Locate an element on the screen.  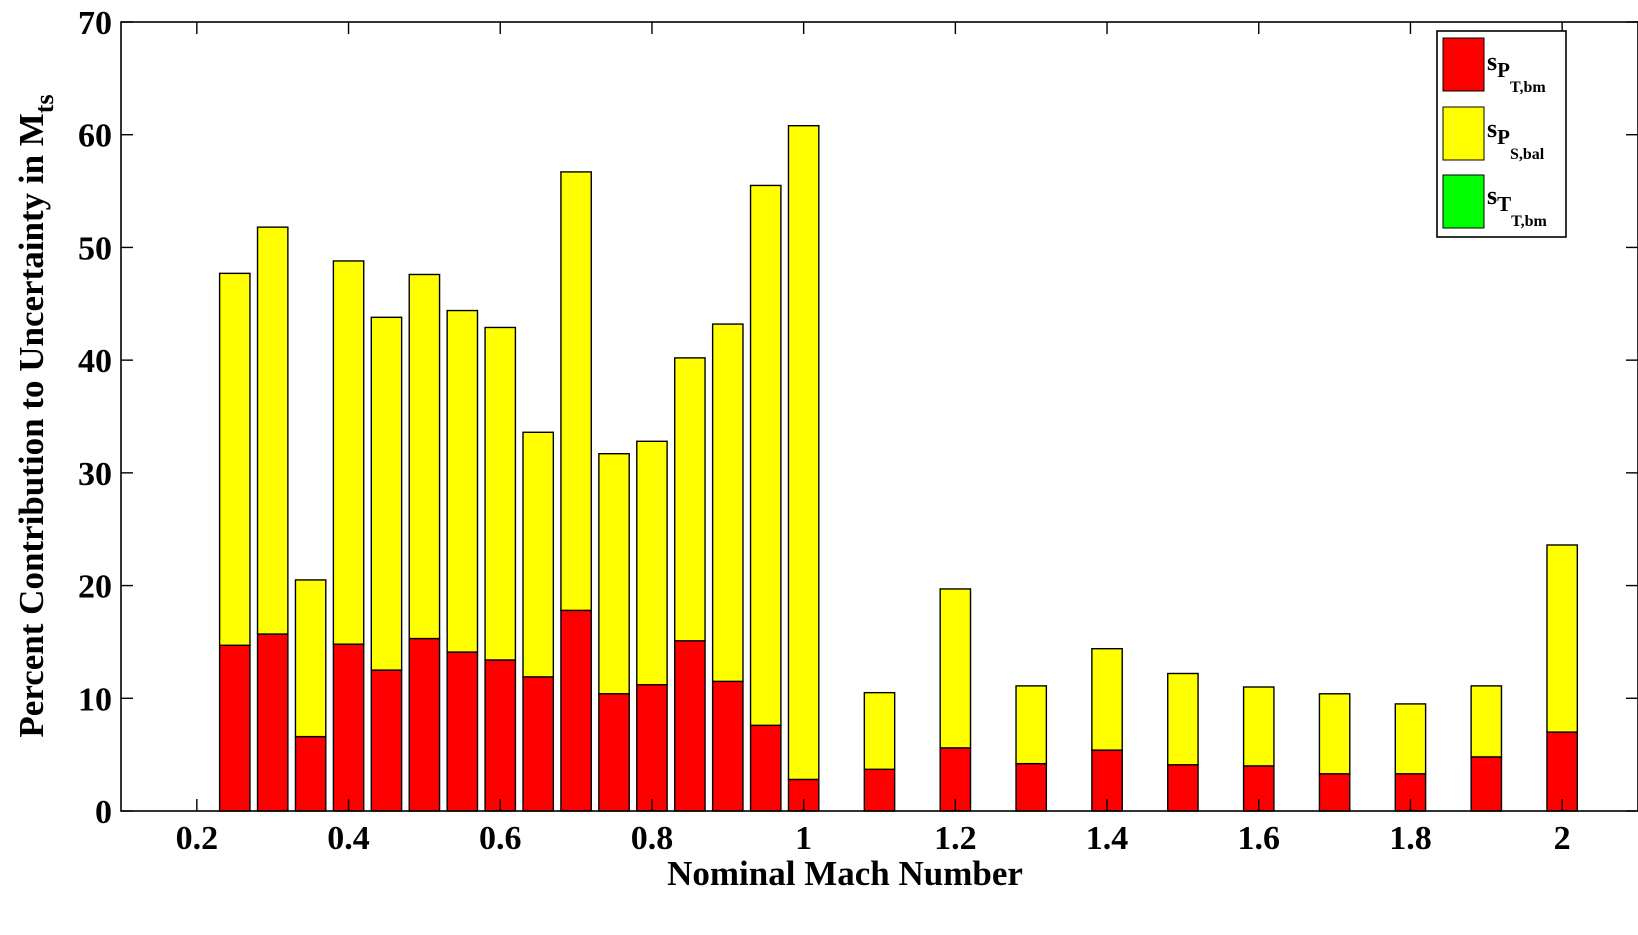
x-tick-label: 1.4 is located at coordinates (1107, 838).